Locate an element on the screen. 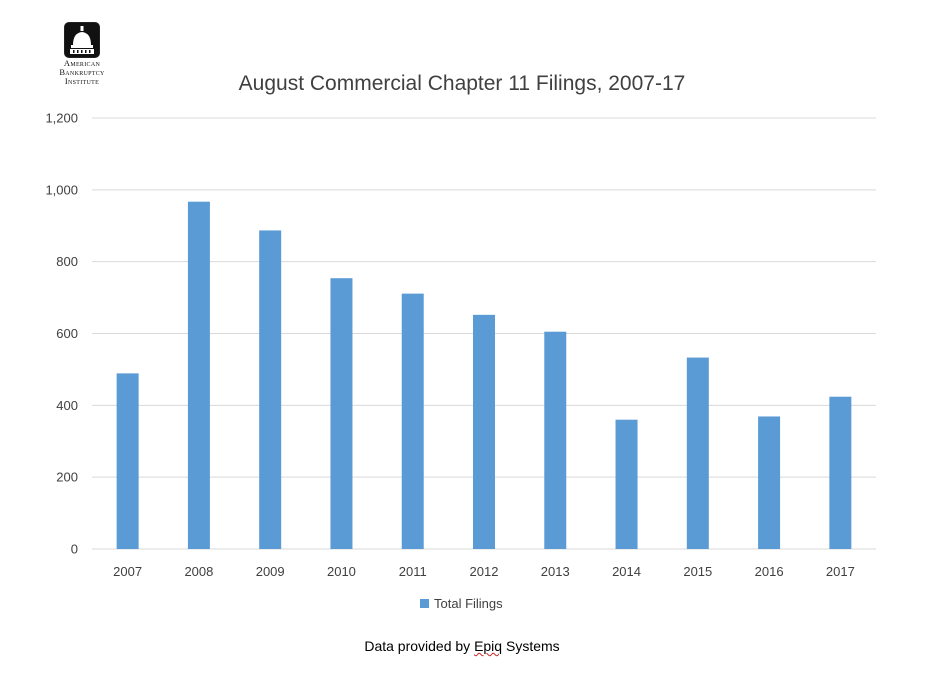  x-tick-label: 2017 is located at coordinates (840, 571).